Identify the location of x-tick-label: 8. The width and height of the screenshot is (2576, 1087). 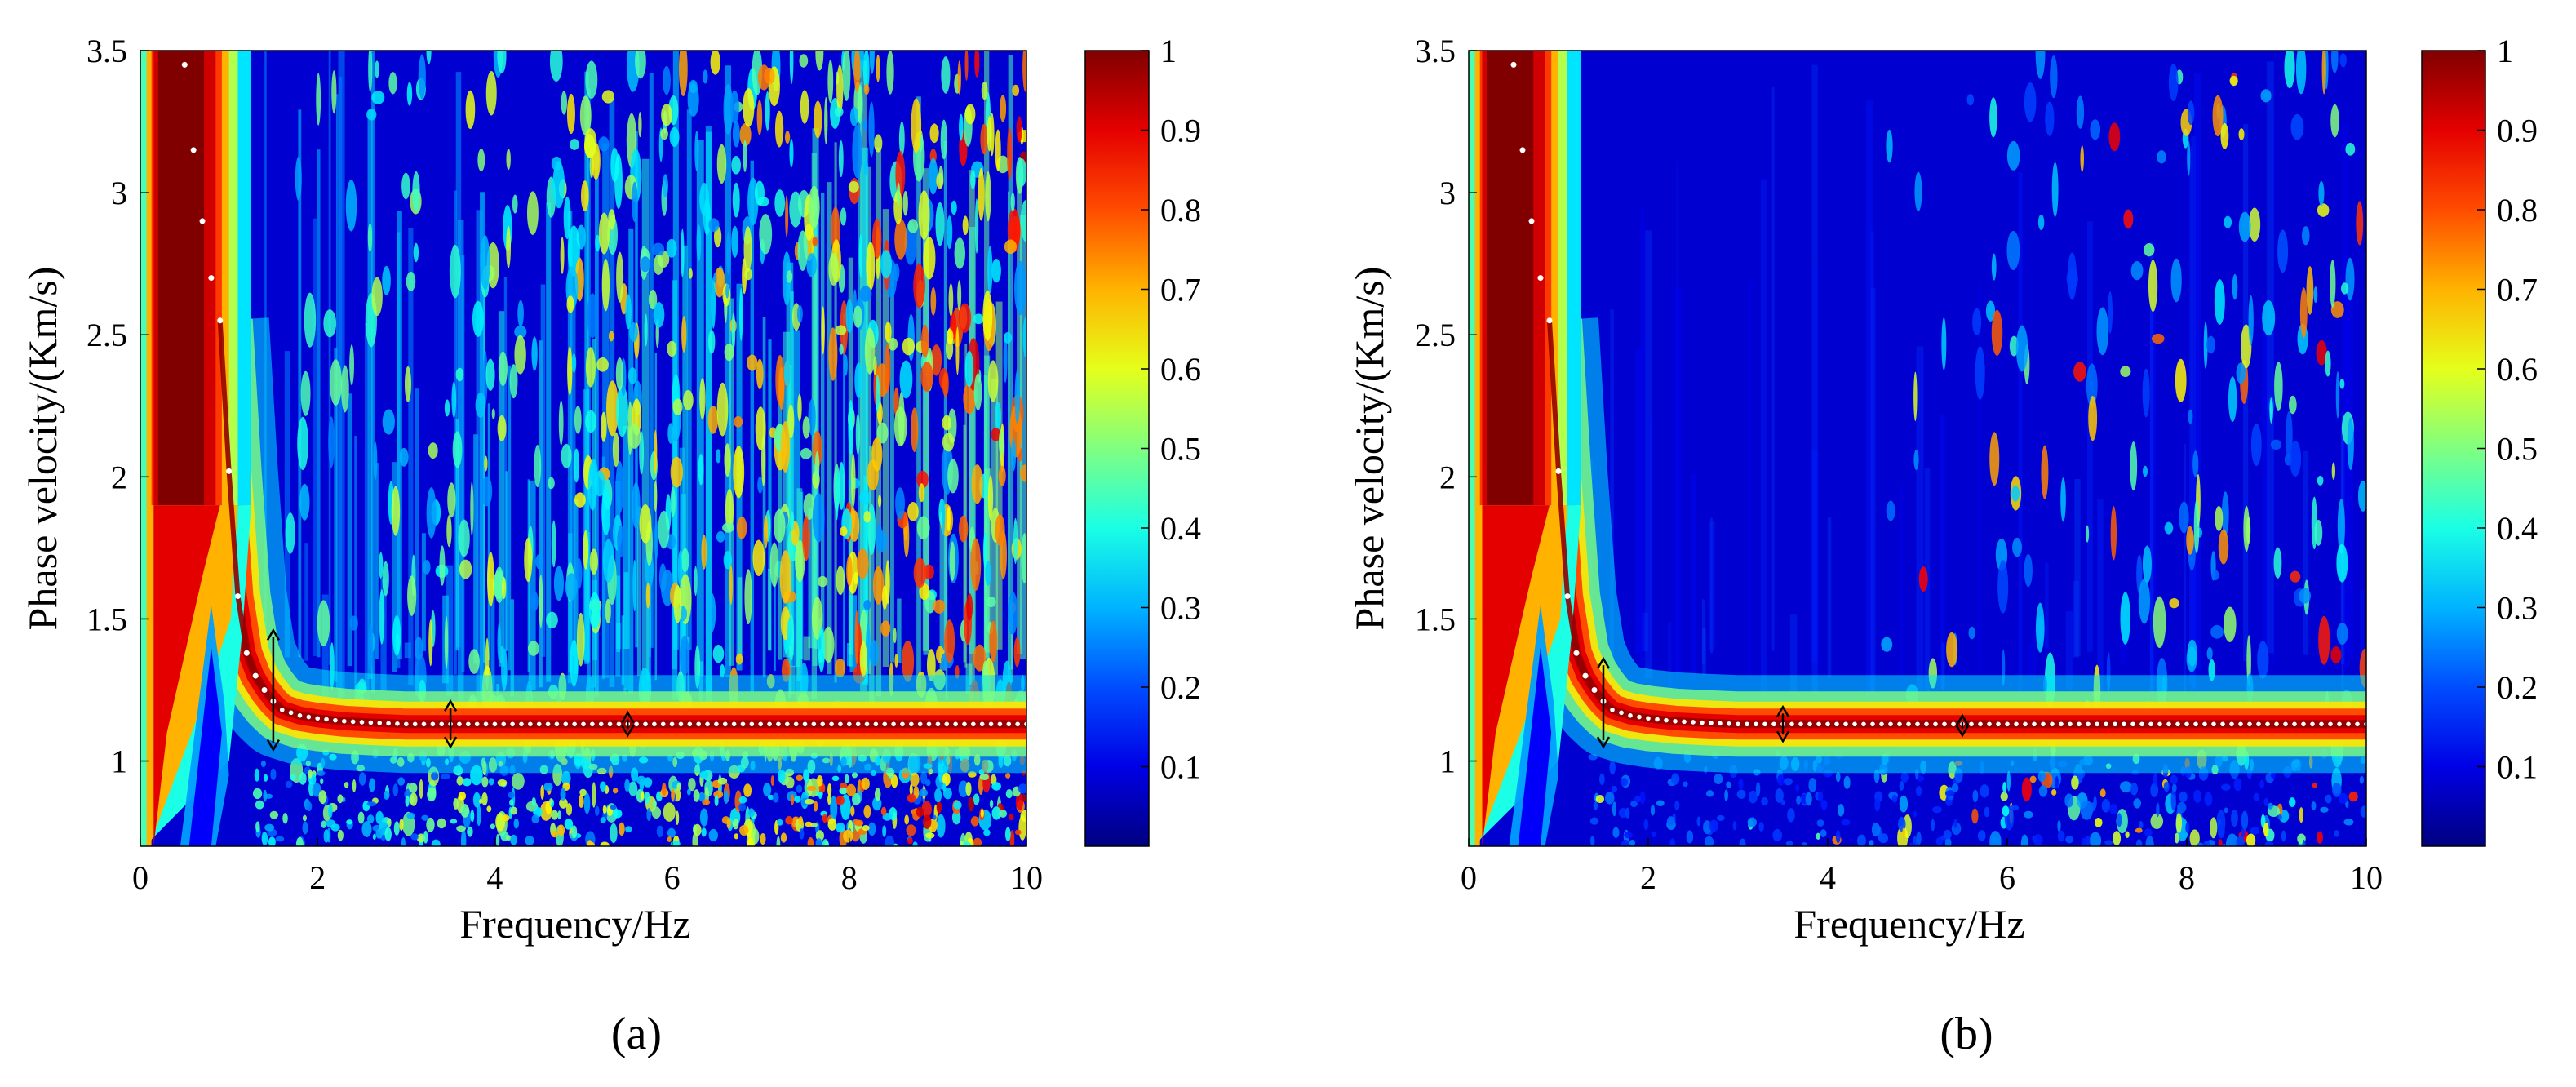
(2187, 878).